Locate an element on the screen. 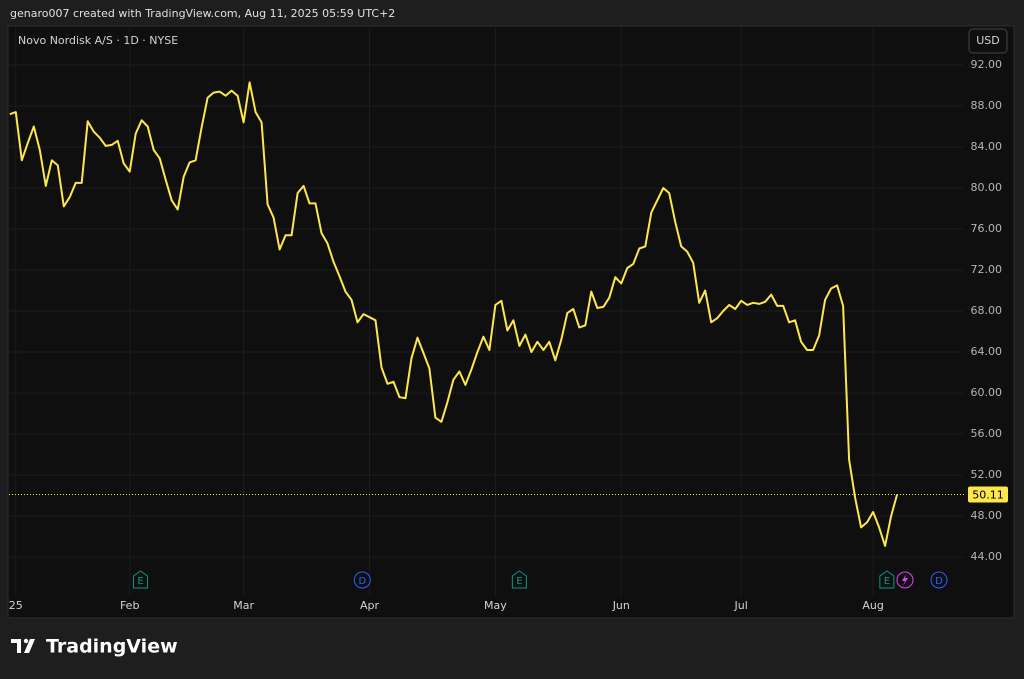  split-icon is located at coordinates (905, 580).